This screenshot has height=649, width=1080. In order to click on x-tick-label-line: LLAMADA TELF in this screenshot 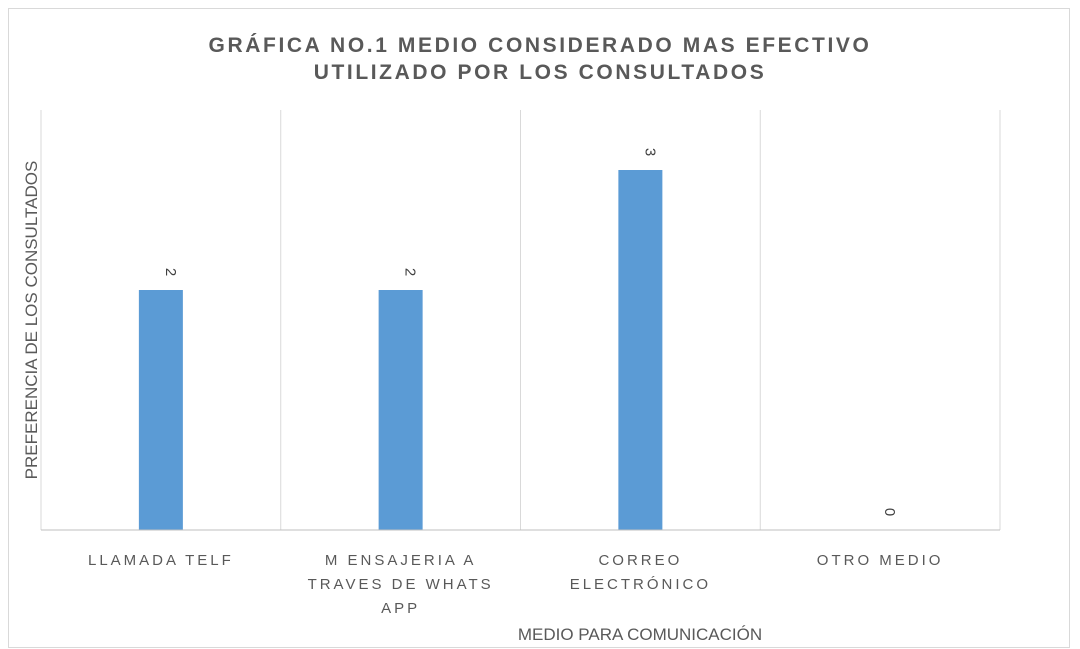, I will do `click(161, 560)`.